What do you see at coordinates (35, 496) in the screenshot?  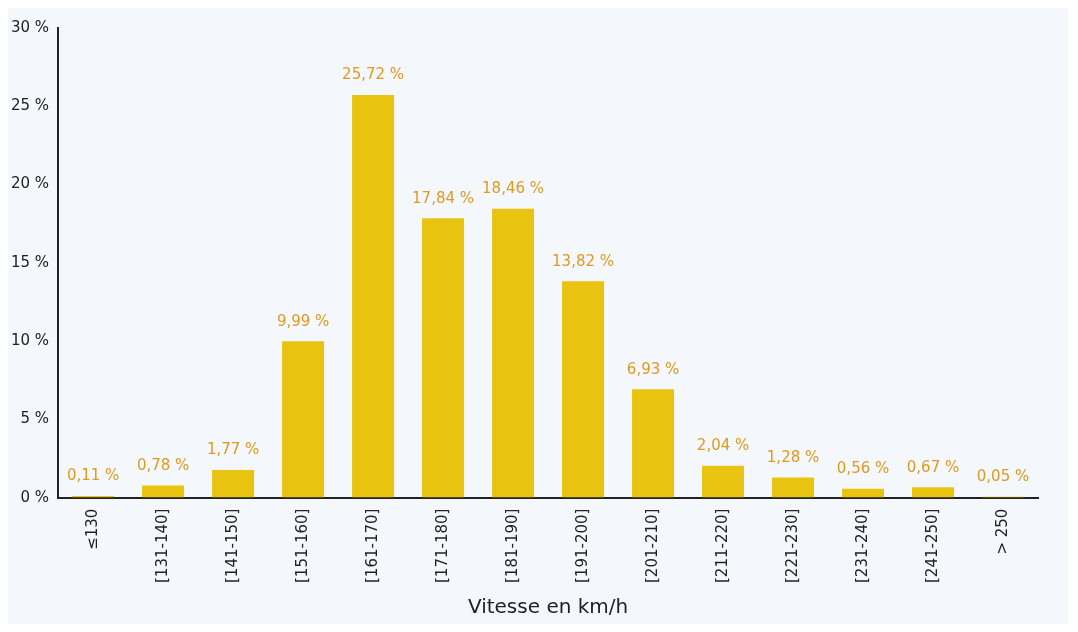 I see `y-tick-label: 0 %` at bounding box center [35, 496].